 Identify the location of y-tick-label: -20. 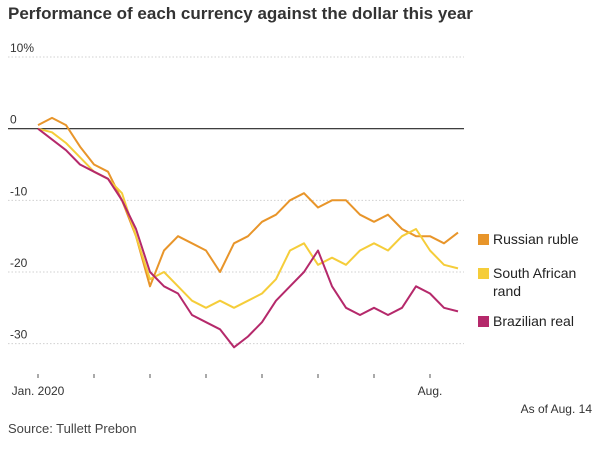
(19, 263).